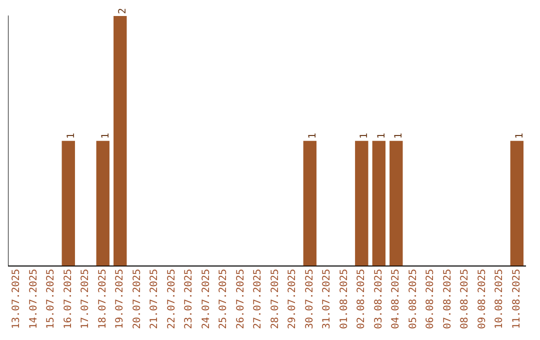 The image size is (540, 340). What do you see at coordinates (34, 299) in the screenshot?
I see `x-tick-label: 14.07.2025` at bounding box center [34, 299].